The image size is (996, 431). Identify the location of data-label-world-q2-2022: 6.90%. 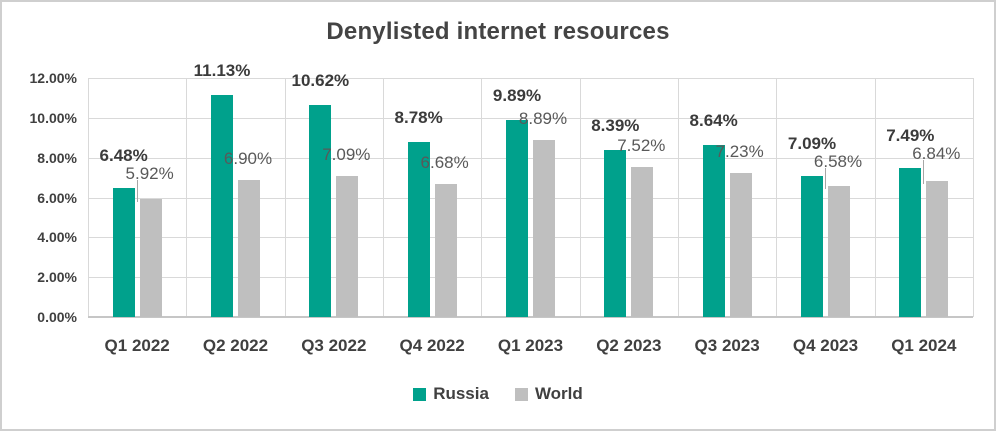
(248, 158).